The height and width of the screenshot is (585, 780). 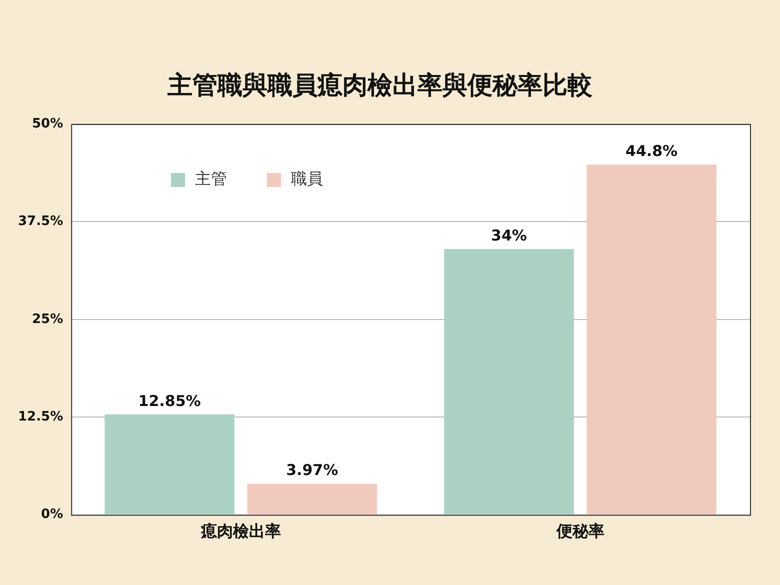 I want to click on y-tick-label: 37.5%, so click(x=41, y=222).